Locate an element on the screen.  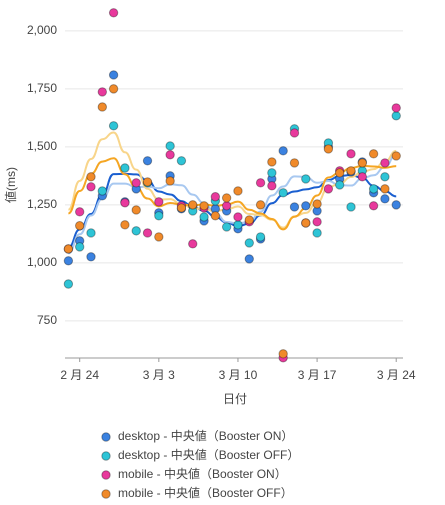
x-tick-label: 3 月 10 is located at coordinates (238, 375).